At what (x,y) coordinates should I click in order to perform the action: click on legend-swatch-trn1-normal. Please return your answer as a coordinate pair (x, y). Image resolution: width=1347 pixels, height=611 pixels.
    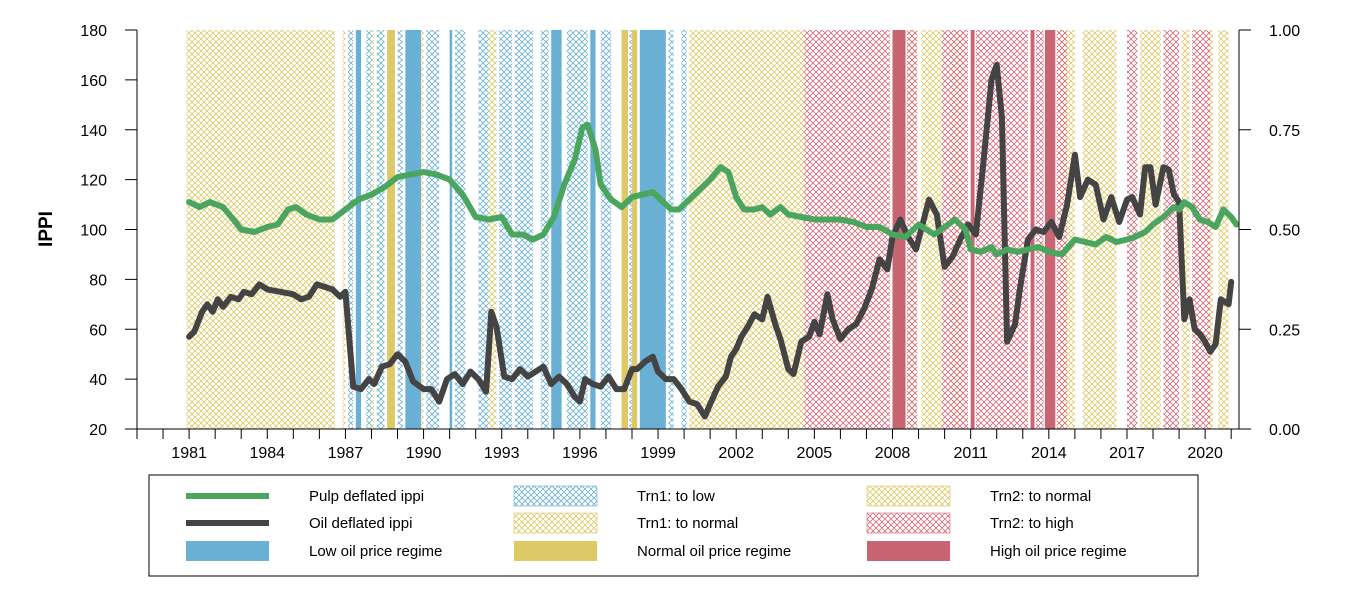
    Looking at the image, I should click on (555, 523).